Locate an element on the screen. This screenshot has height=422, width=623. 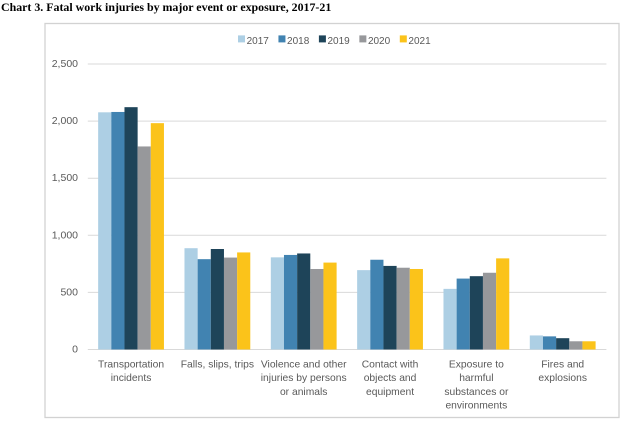
svg-text: substances or is located at coordinates (476, 392).